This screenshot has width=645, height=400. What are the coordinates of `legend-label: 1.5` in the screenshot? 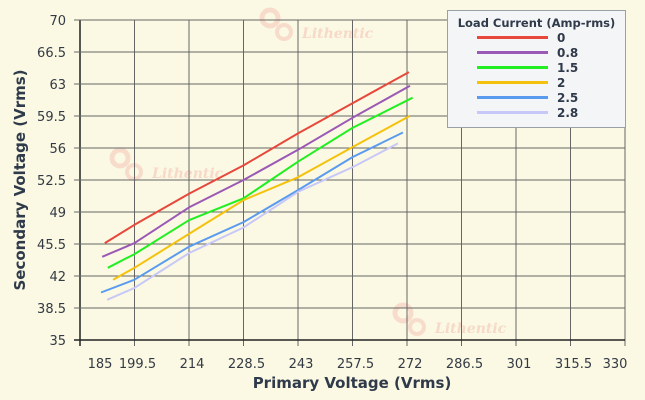 It's located at (568, 67).